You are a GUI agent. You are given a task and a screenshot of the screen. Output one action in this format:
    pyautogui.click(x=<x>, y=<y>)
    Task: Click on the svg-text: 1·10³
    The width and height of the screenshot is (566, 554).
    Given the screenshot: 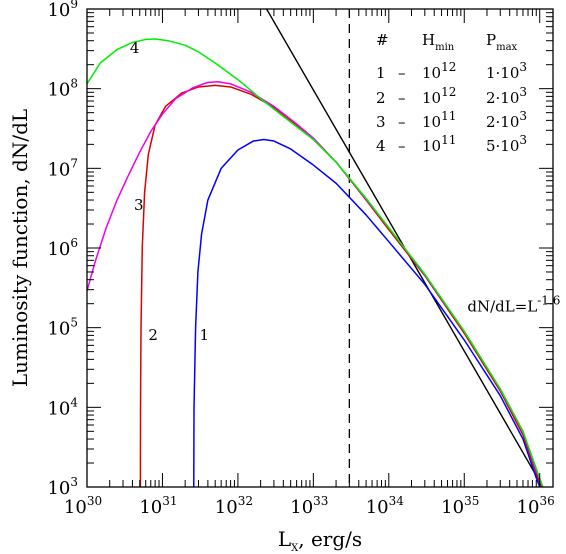 What is the action you would take?
    pyautogui.click(x=506, y=71)
    